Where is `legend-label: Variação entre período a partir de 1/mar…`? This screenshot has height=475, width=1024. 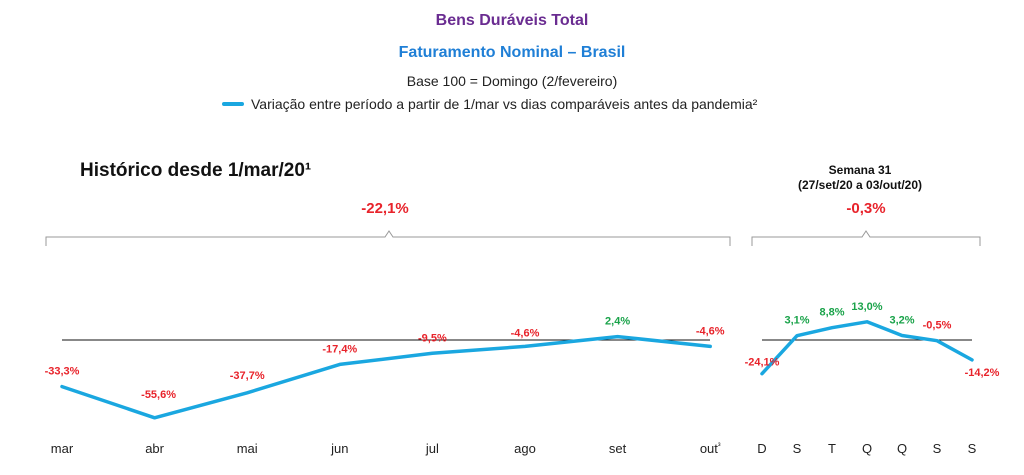
legend-label: Variação entre período a partir de 1/mar… is located at coordinates (504, 104).